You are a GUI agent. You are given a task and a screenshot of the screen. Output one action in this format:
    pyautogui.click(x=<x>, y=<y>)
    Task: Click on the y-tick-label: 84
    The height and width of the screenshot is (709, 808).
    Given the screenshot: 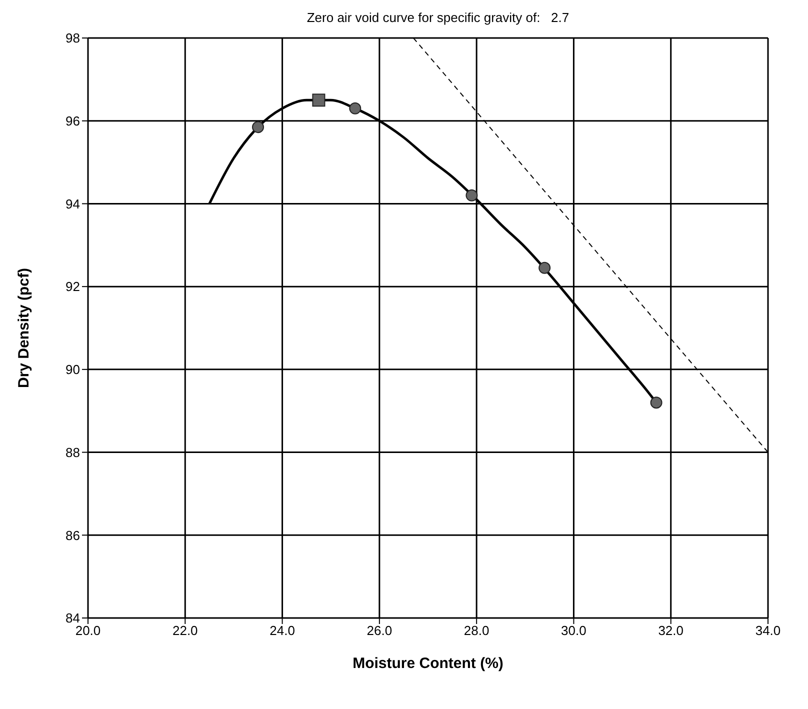 What is the action you would take?
    pyautogui.click(x=73, y=618)
    